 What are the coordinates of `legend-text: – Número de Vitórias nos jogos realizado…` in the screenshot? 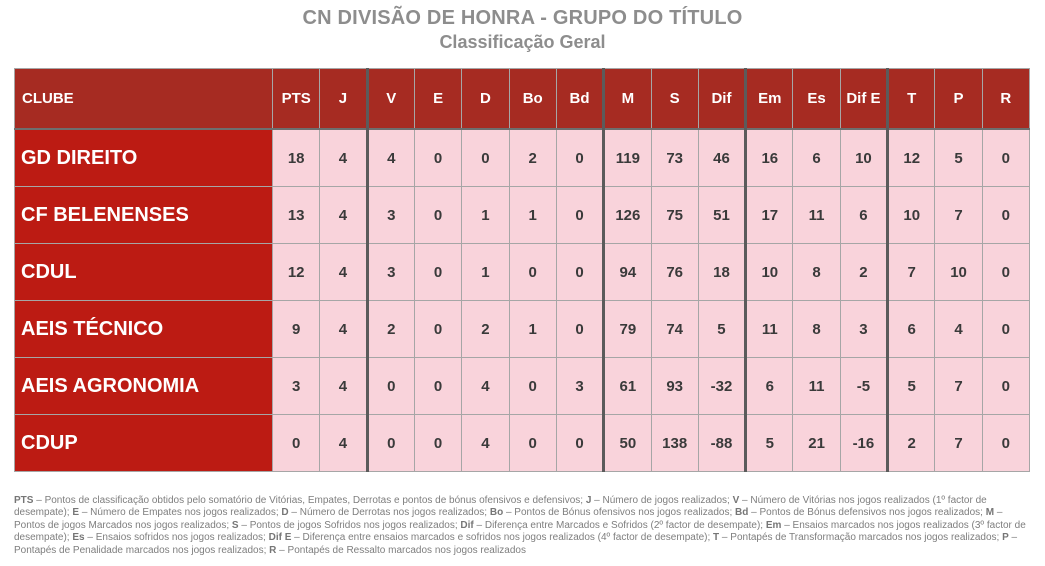 It's located at (500, 507).